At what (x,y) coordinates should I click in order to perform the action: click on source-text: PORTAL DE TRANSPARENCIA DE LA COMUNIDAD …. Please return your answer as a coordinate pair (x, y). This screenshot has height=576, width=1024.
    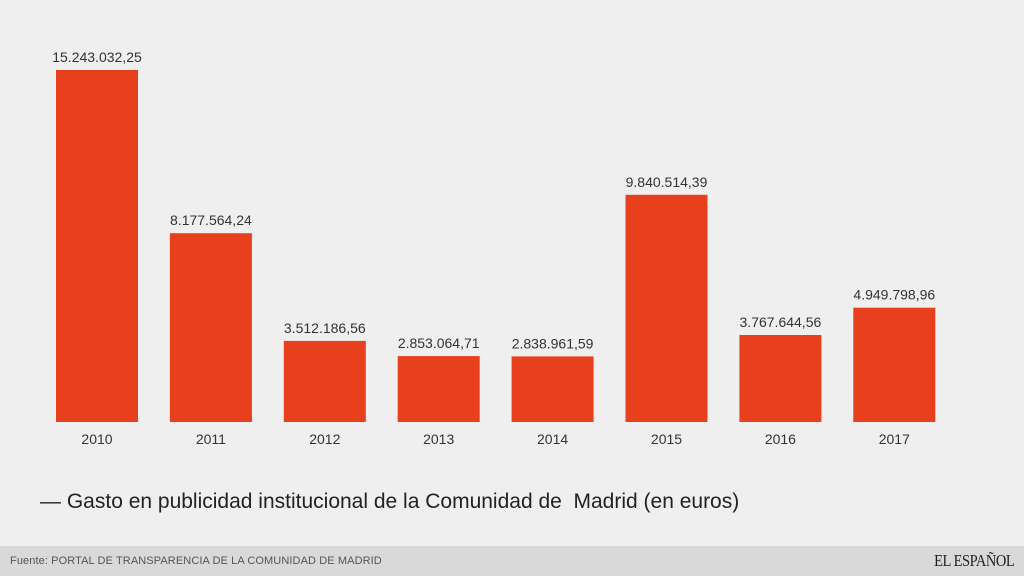
    Looking at the image, I should click on (216, 561).